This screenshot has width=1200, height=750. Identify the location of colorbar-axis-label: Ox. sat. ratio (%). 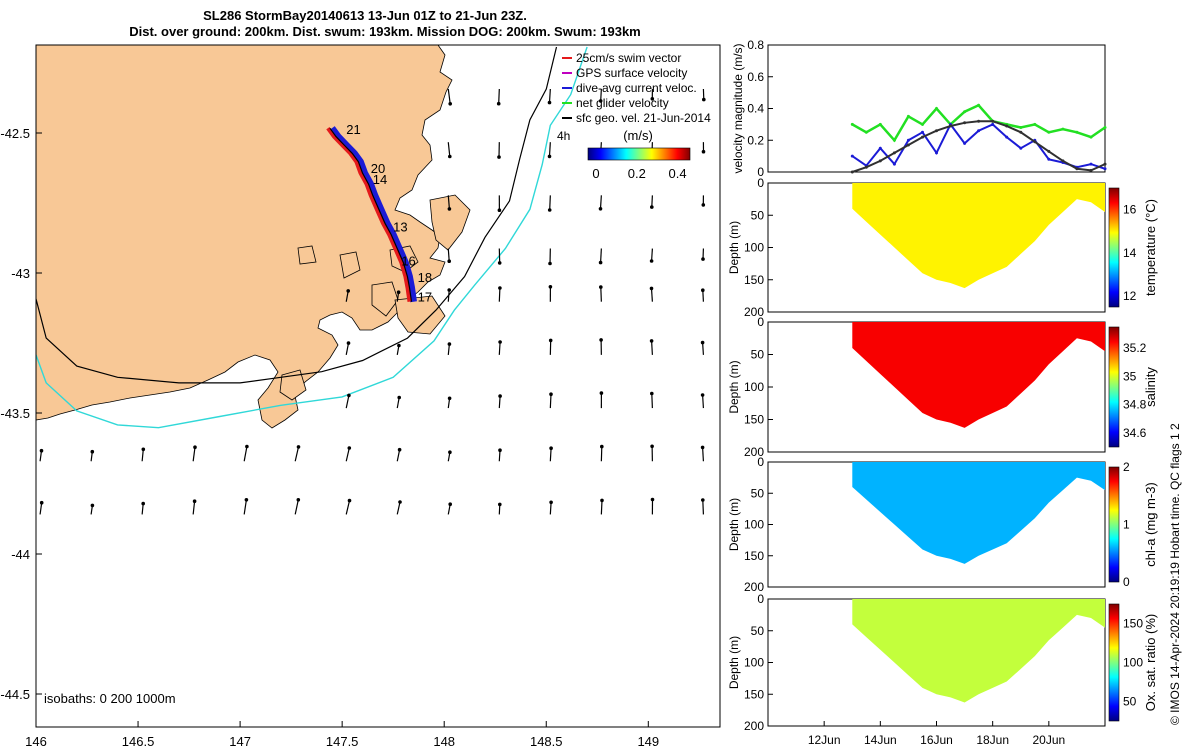
(1150, 663).